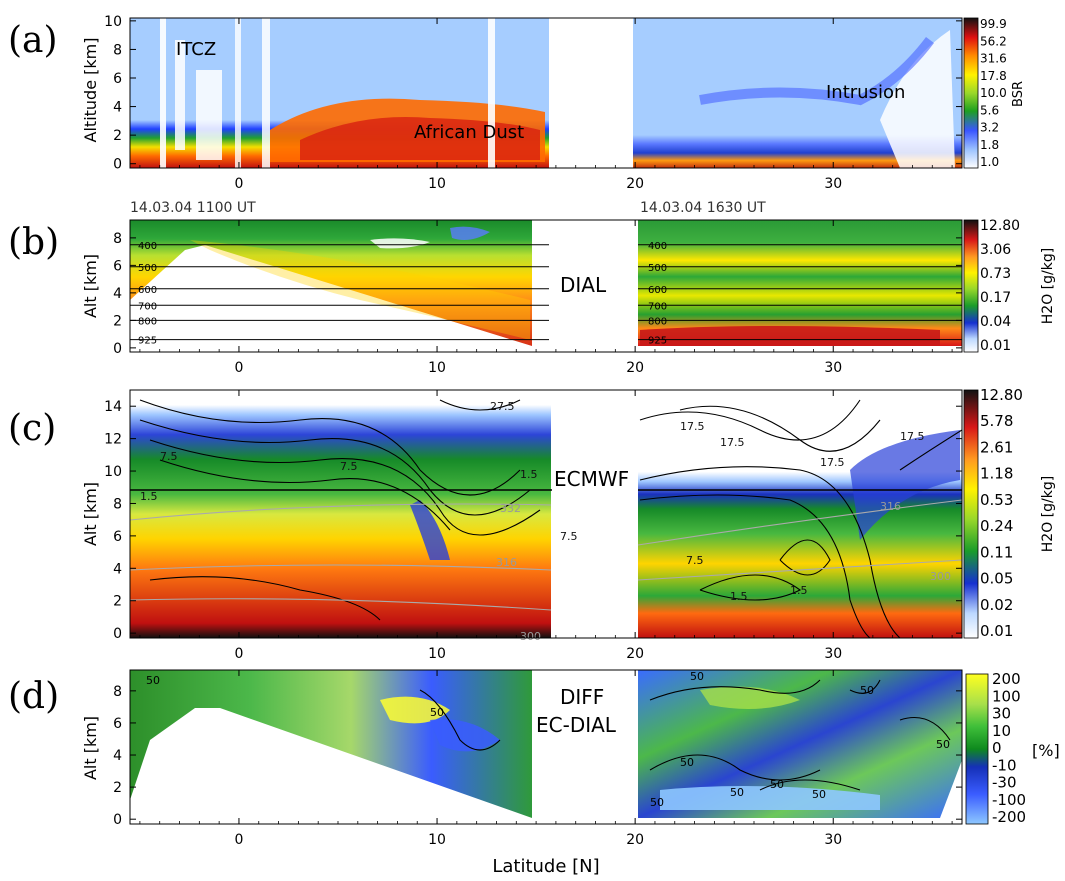 This screenshot has height=881, width=1065. What do you see at coordinates (331, 283) in the screenshot?
I see `panel-b-field-left` at bounding box center [331, 283].